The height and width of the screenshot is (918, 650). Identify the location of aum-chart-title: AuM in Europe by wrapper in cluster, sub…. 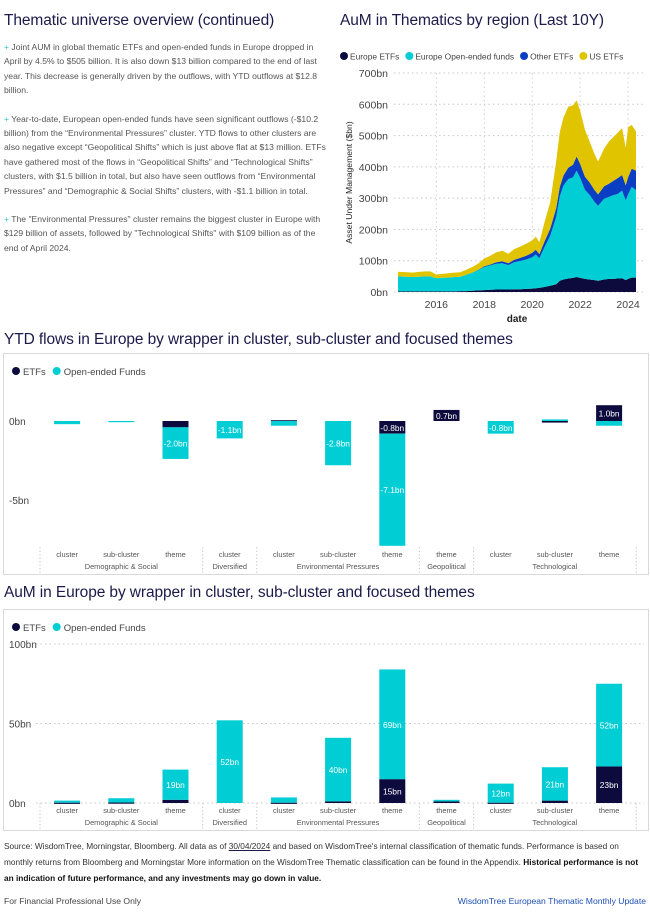
(239, 592).